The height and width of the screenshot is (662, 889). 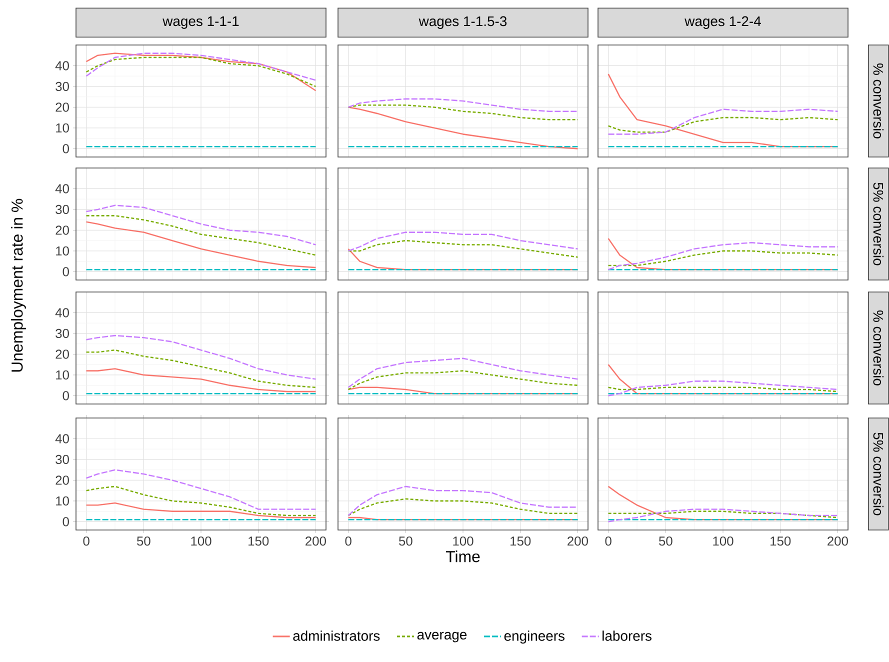 What do you see at coordinates (722, 22) in the screenshot?
I see `chart-title: wages 1-2-4` at bounding box center [722, 22].